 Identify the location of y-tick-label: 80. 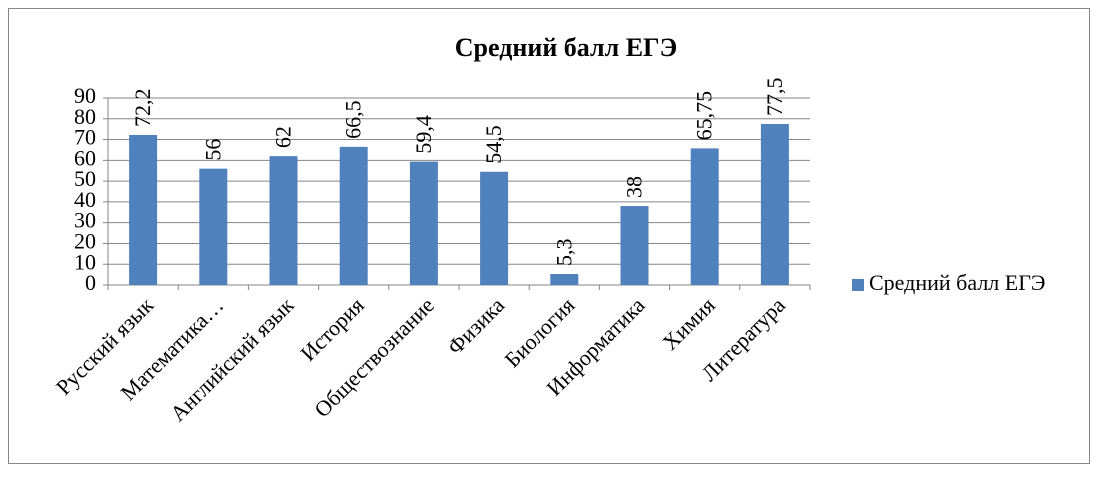
(85, 116).